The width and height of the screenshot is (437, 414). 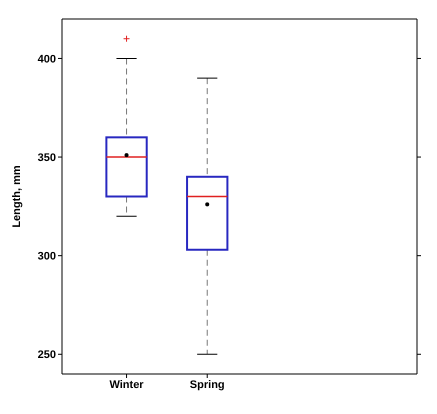 What do you see at coordinates (16, 196) in the screenshot?
I see `y-axis-title: Length, mm` at bounding box center [16, 196].